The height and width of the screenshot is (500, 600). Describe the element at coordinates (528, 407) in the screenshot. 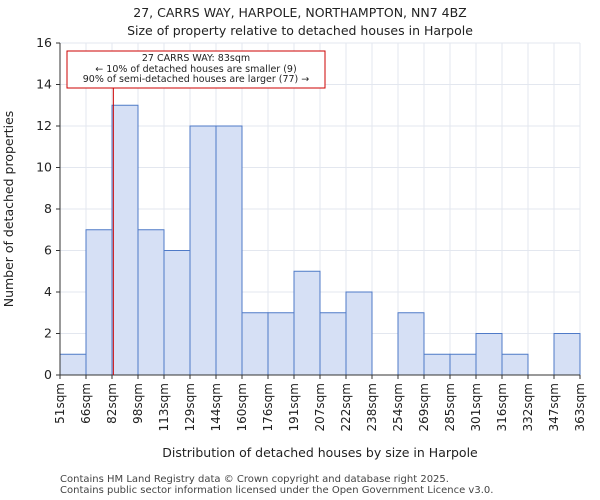

I see `x-tick-label: 332sqm` at that location.